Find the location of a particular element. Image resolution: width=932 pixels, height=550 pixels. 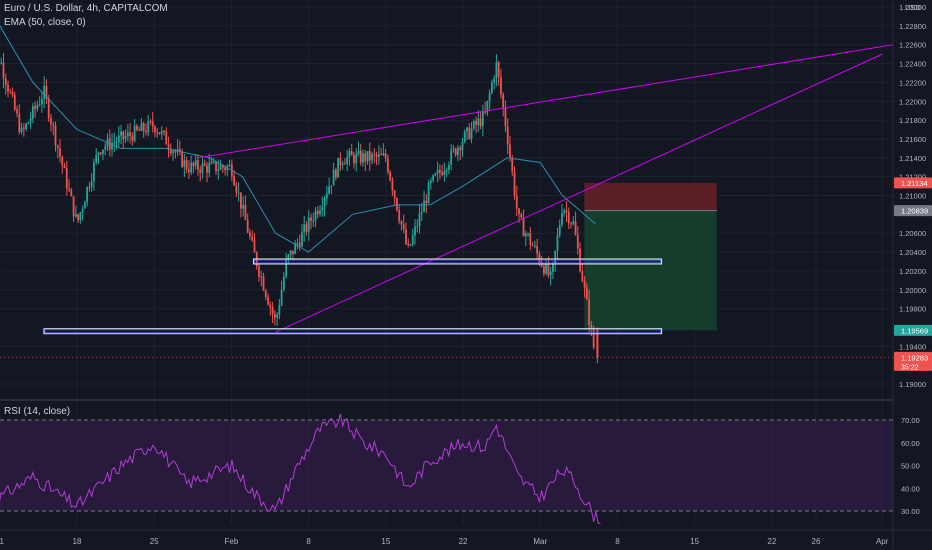

price-tick-label: 1.20400 is located at coordinates (912, 252).